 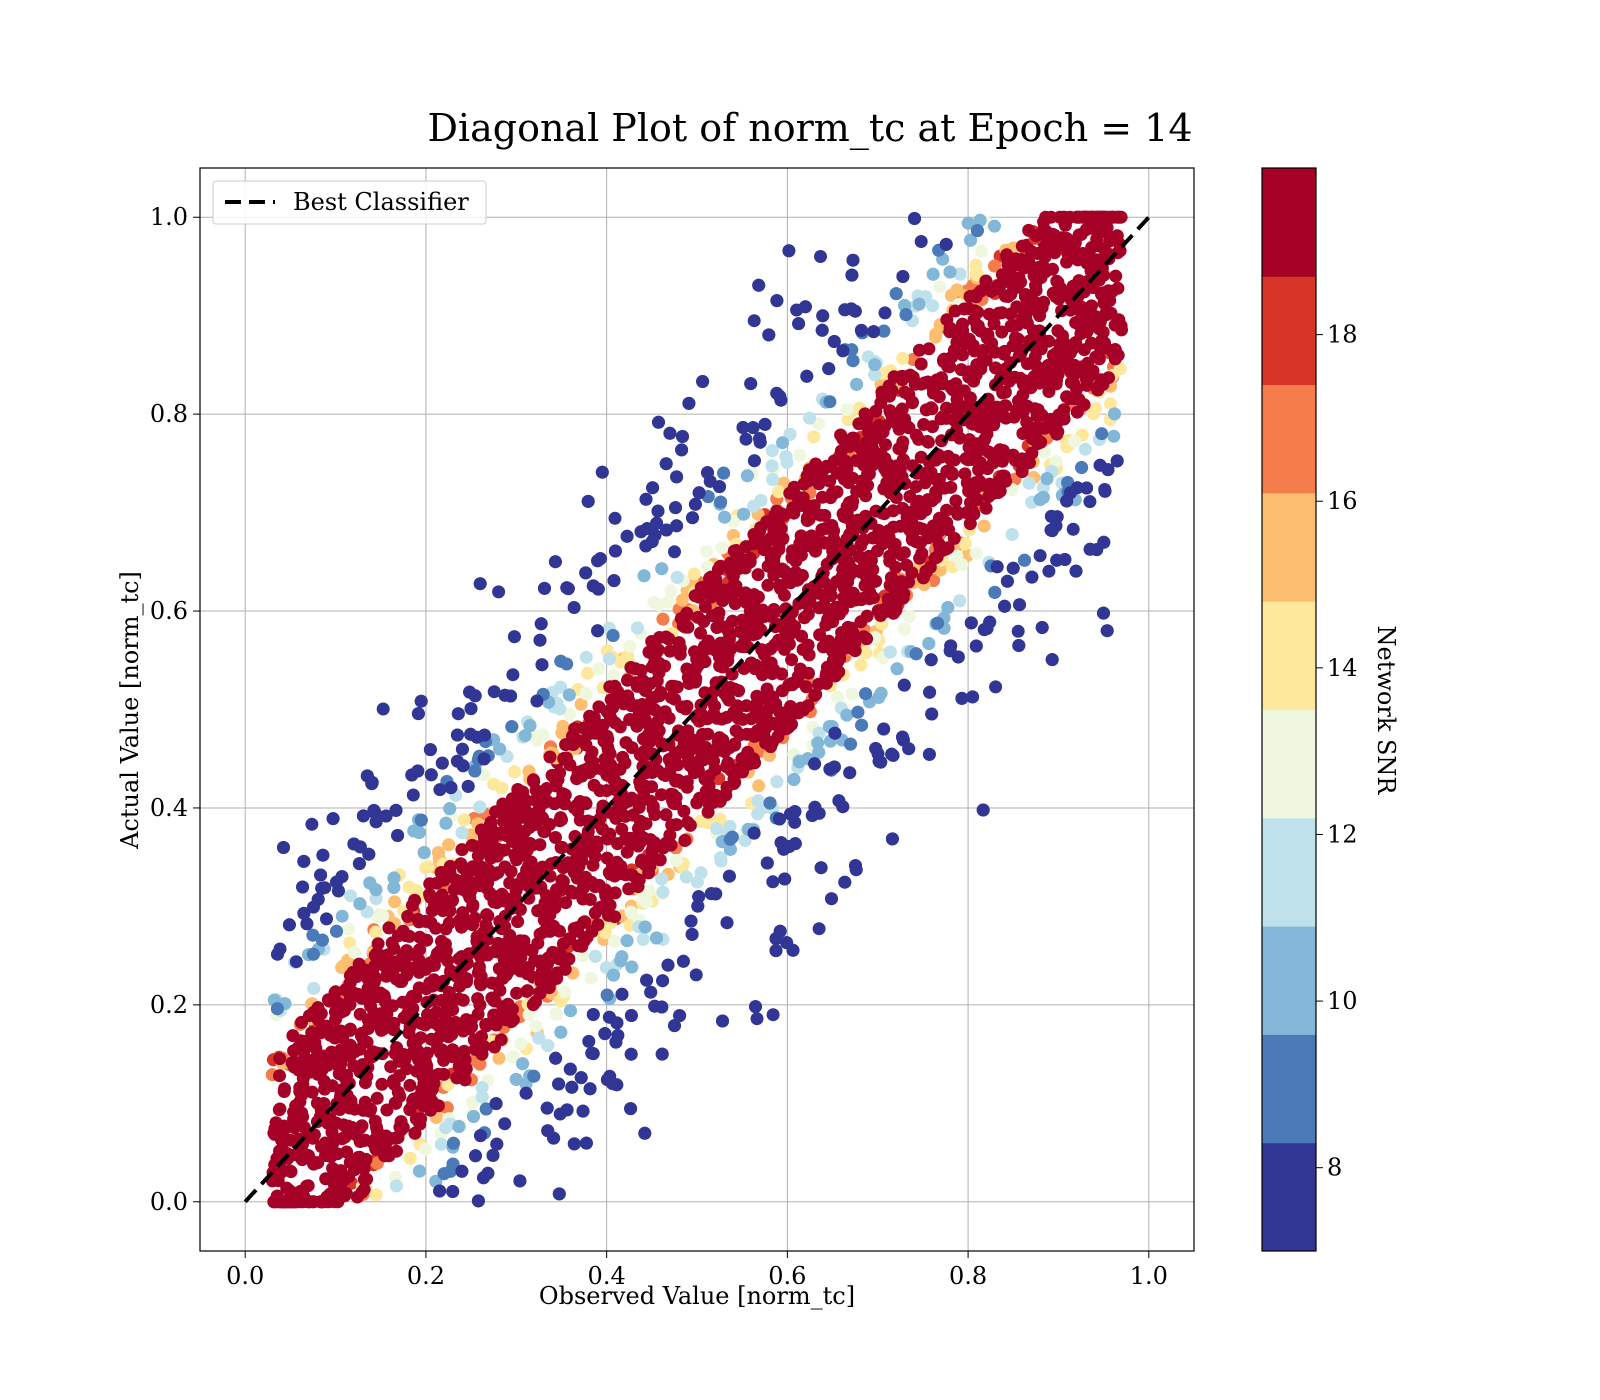 What do you see at coordinates (607, 1276) in the screenshot?
I see `x-tick-label: 0.4` at bounding box center [607, 1276].